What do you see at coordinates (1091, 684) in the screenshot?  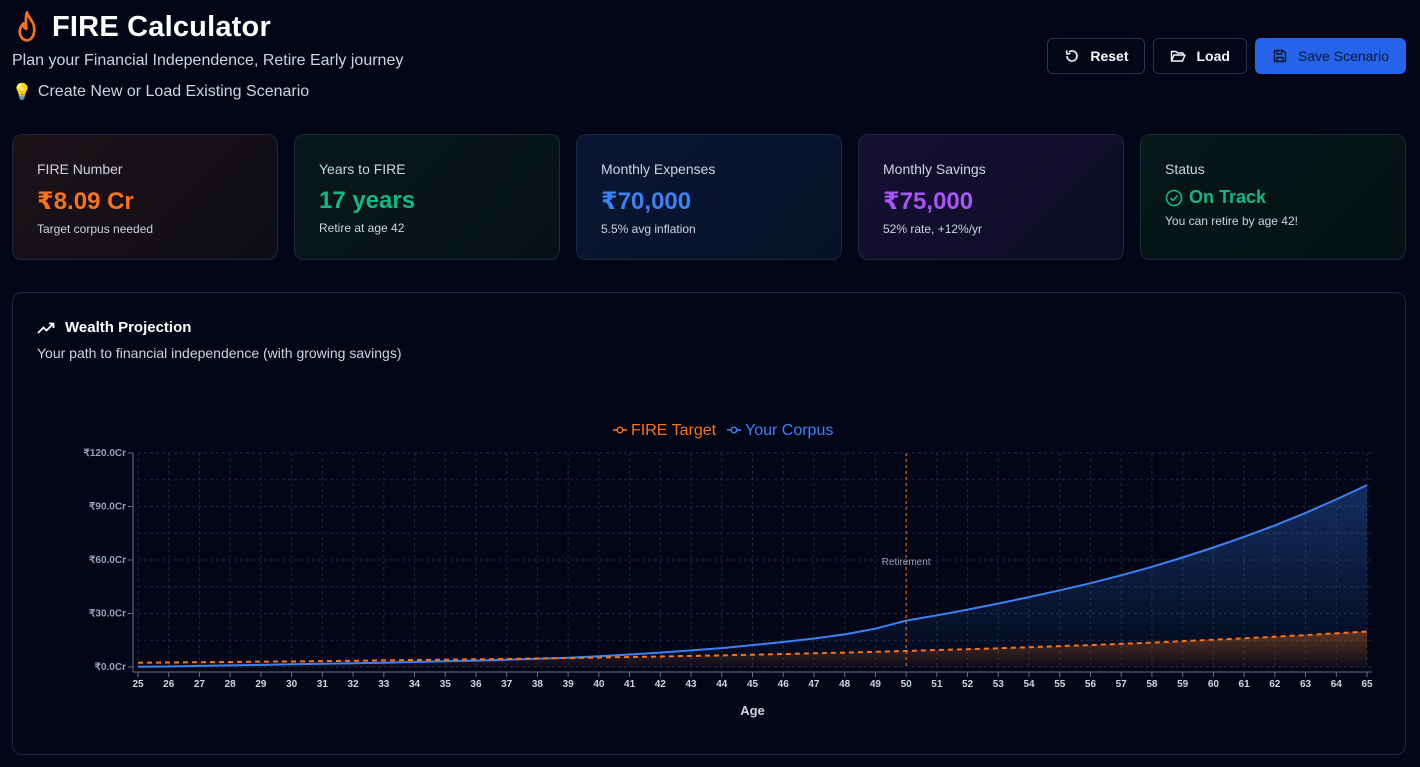 I see `x-tick-label: 56` at bounding box center [1091, 684].